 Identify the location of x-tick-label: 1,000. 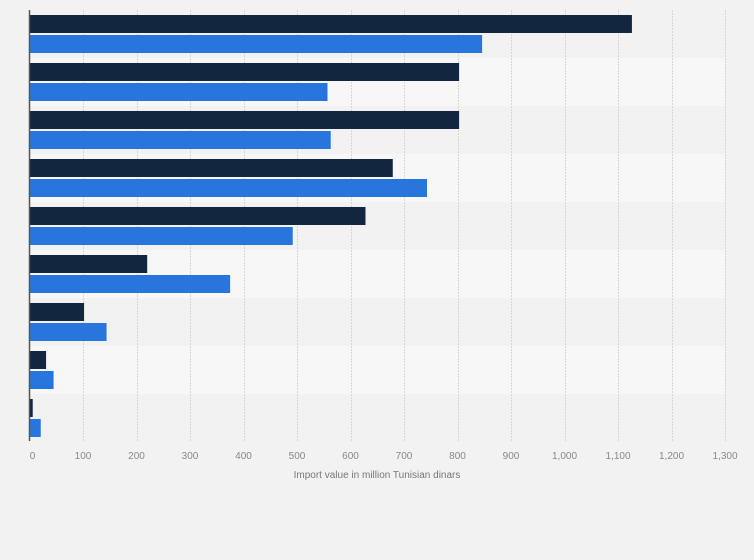
(564, 456).